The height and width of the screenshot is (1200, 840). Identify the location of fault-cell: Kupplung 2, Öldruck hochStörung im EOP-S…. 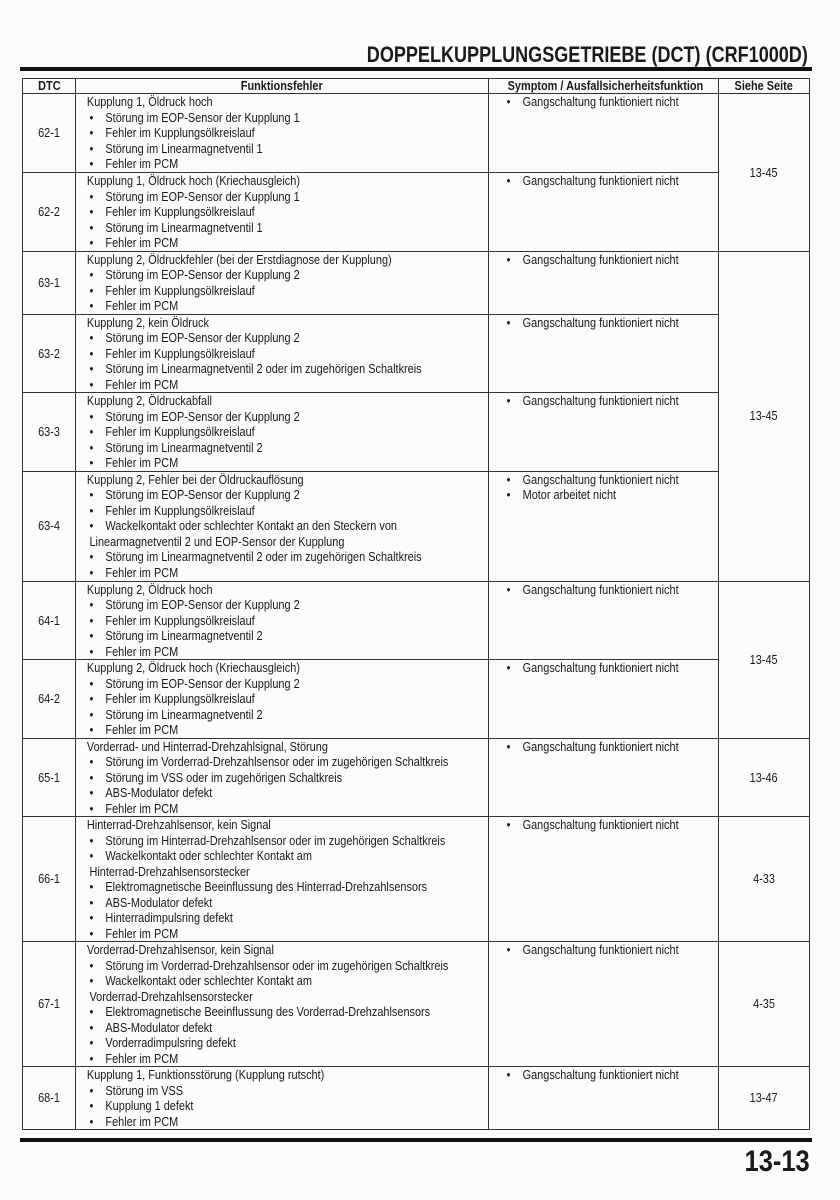
(282, 620).